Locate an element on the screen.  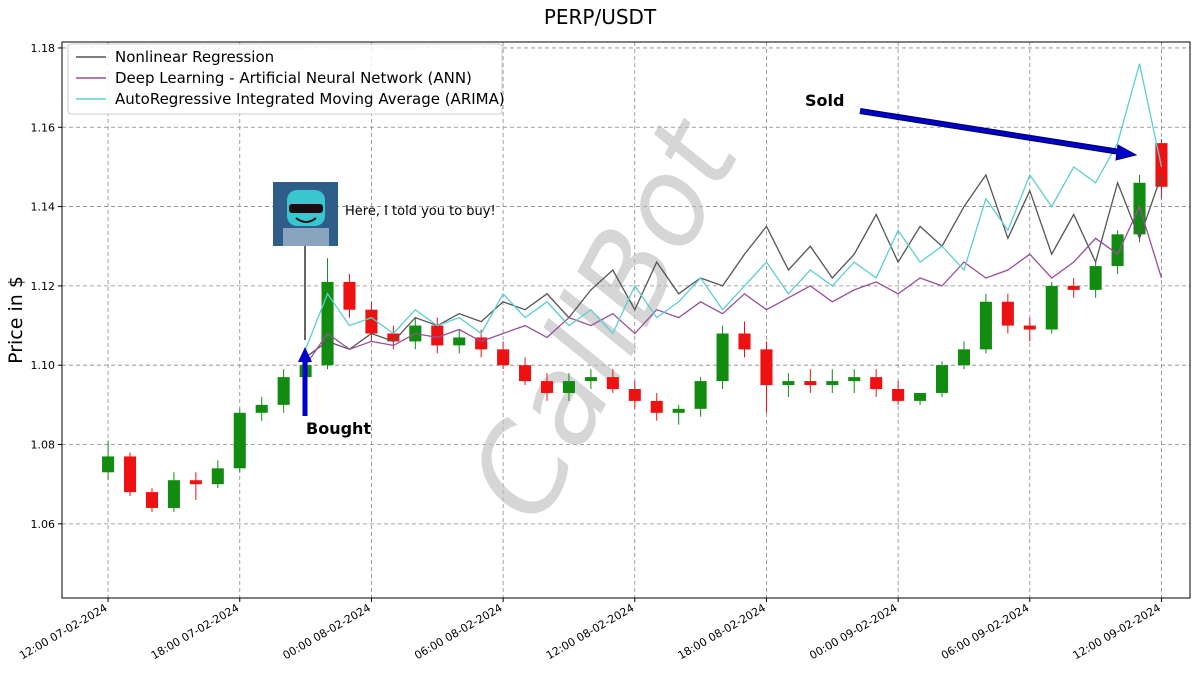
chart-title: PERP/USDT is located at coordinates (600, 17).